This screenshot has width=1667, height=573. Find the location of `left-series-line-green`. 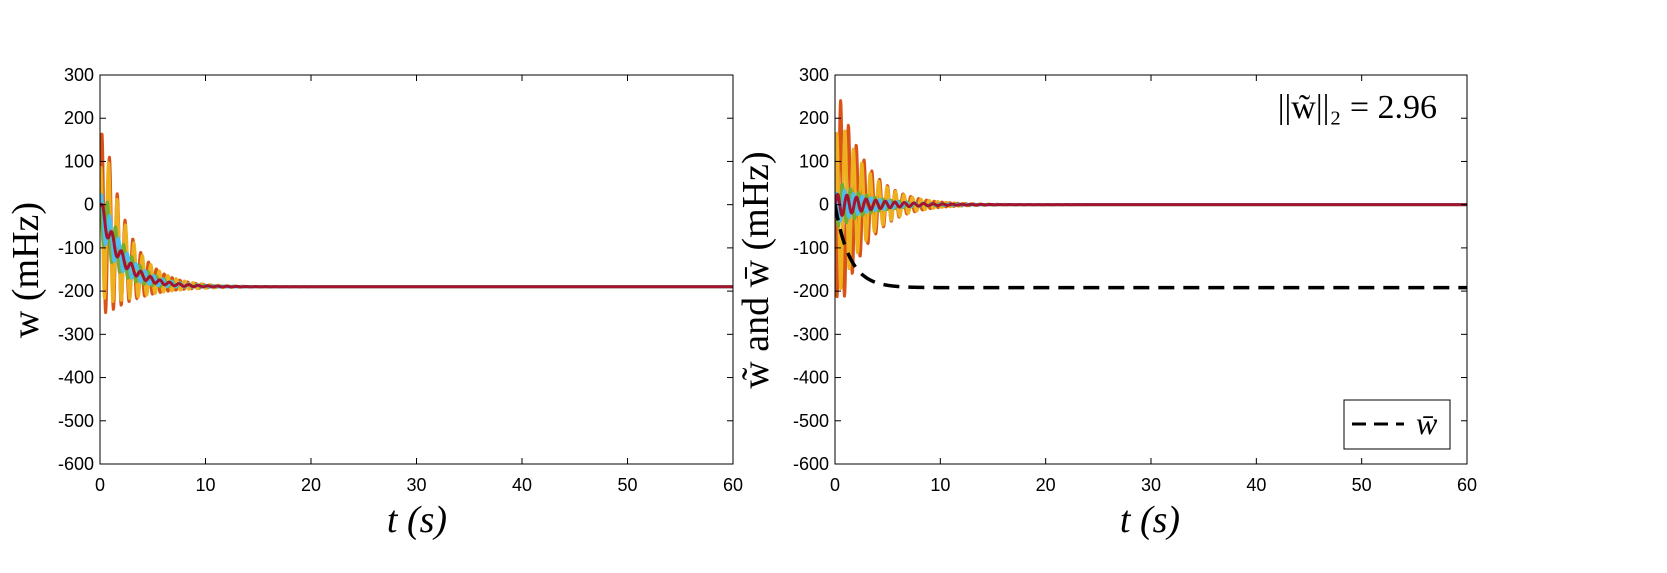

left-series-line-green is located at coordinates (416, 243).